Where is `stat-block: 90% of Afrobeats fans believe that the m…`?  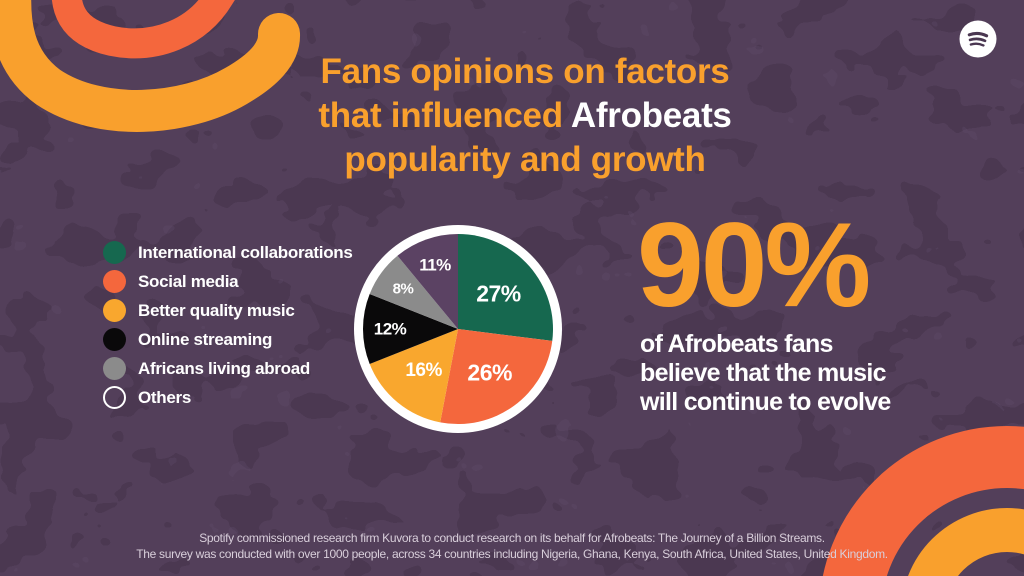
stat-block: 90% of Afrobeats fans believe that the m… is located at coordinates (802, 307).